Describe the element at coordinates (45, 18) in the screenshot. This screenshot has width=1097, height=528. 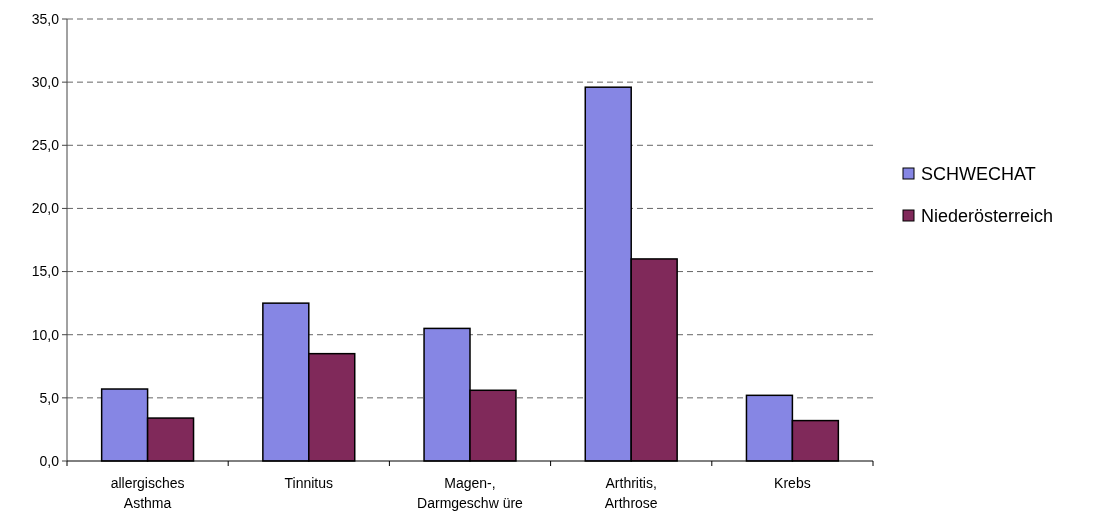
I see `y-tick-label: 35,0` at that location.